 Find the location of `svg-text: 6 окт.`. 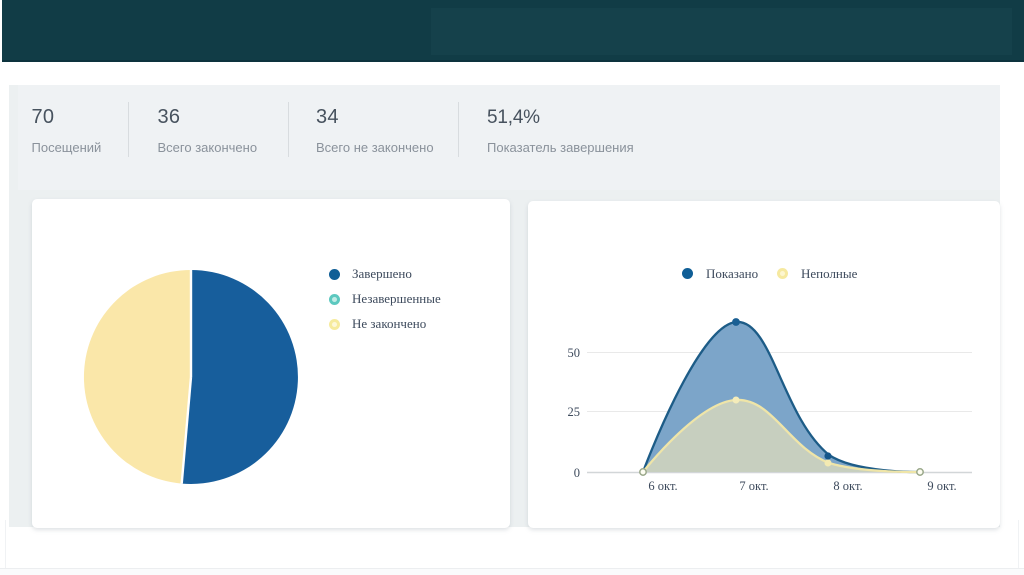

svg-text: 6 окт. is located at coordinates (662, 486).